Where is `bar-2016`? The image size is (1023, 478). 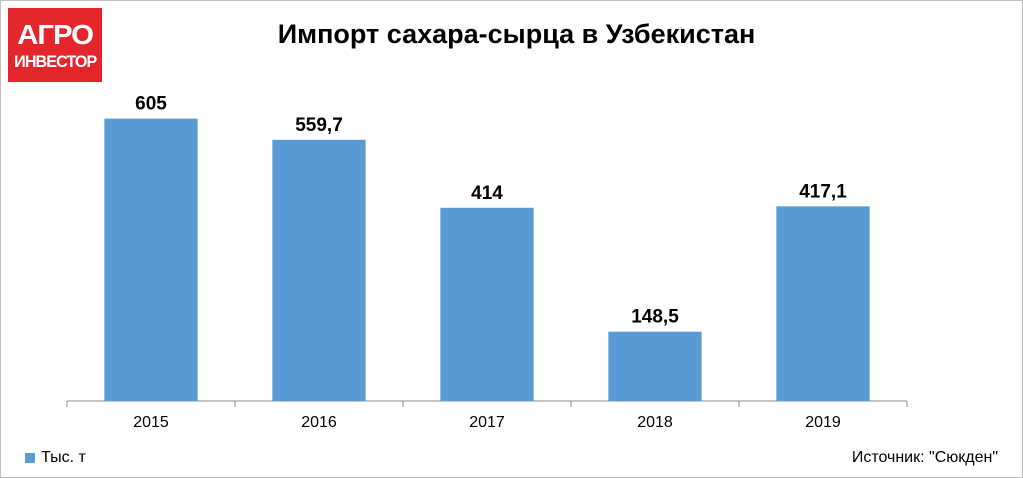 bar-2016 is located at coordinates (319, 270).